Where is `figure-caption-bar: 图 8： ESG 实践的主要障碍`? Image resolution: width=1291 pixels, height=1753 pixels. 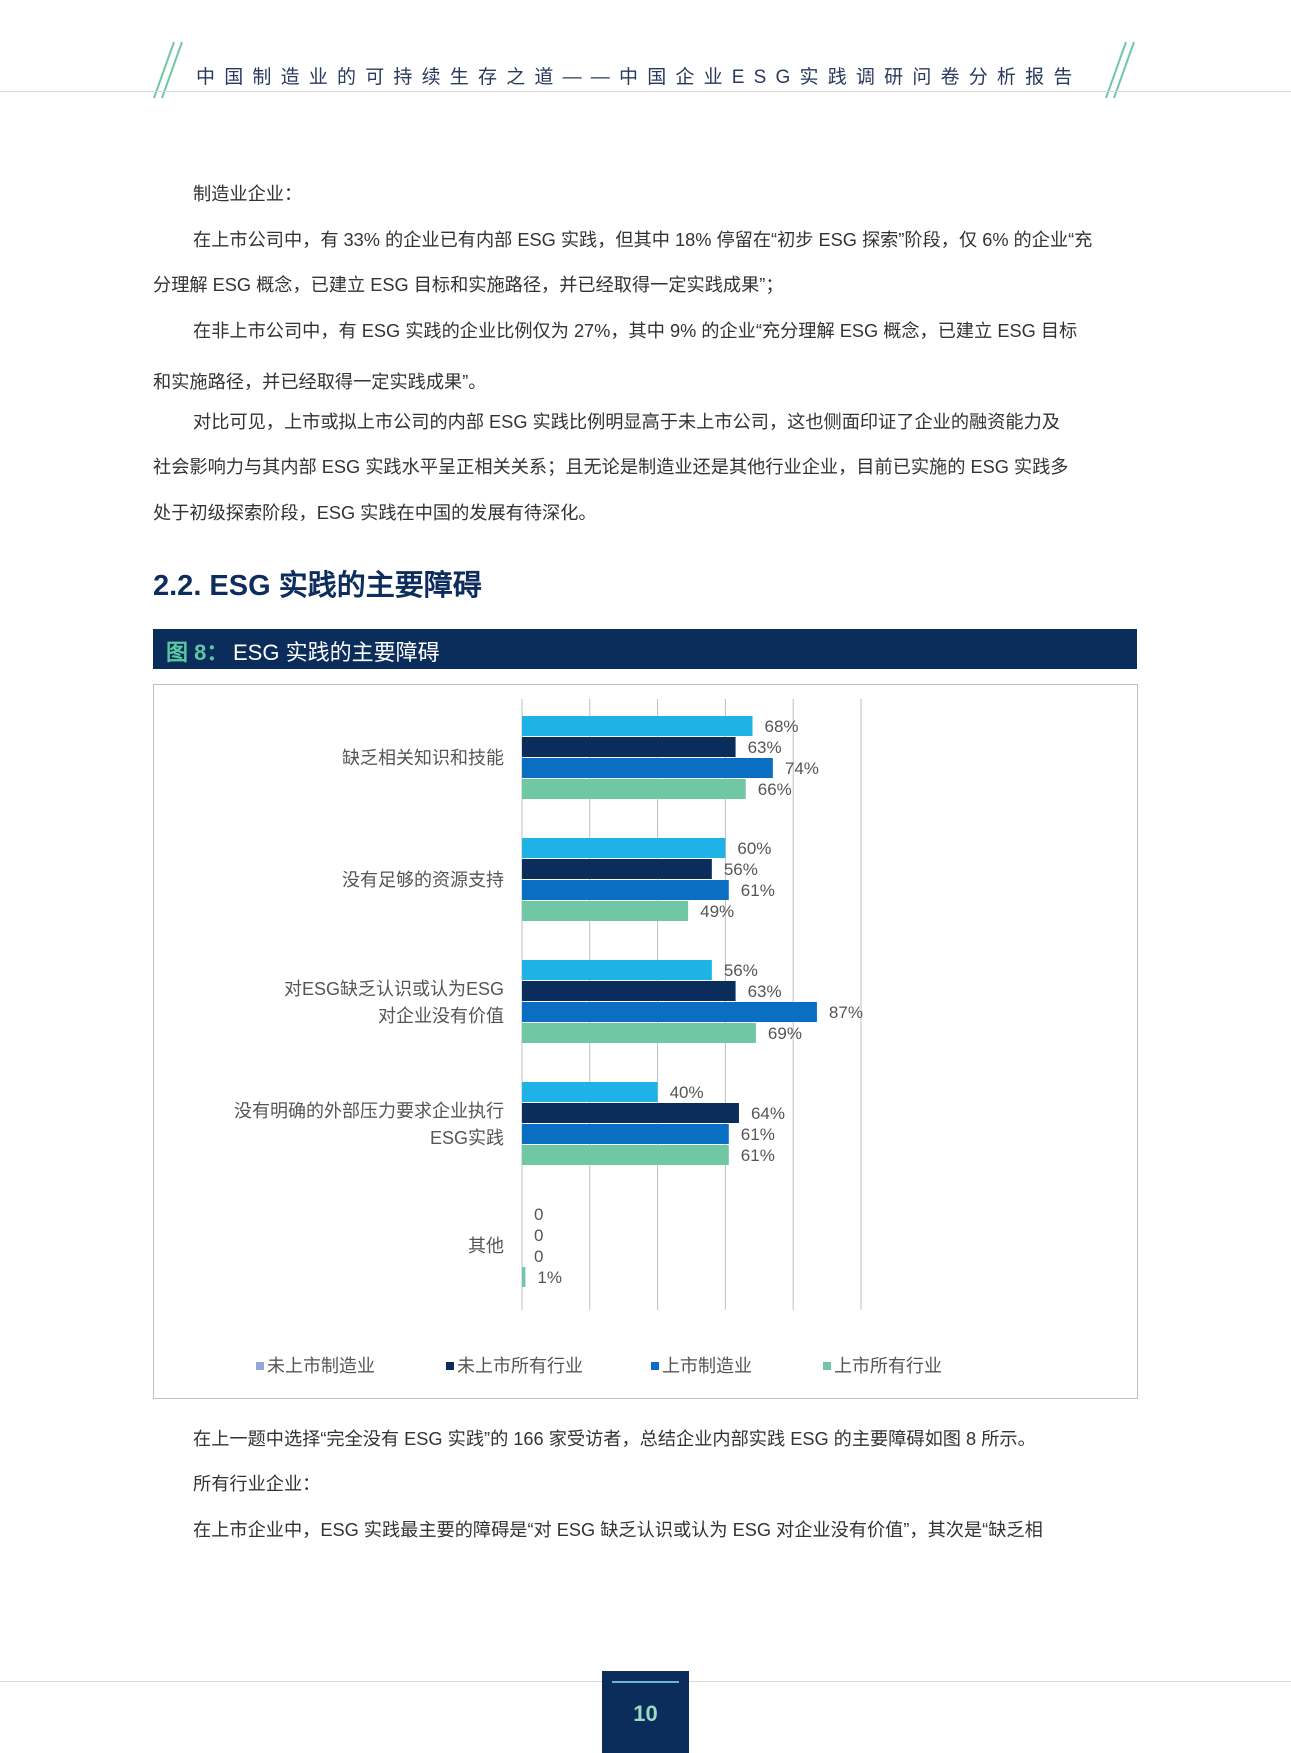
figure-caption-bar: 图 8： ESG 实践的主要障碍 is located at coordinates (645, 649).